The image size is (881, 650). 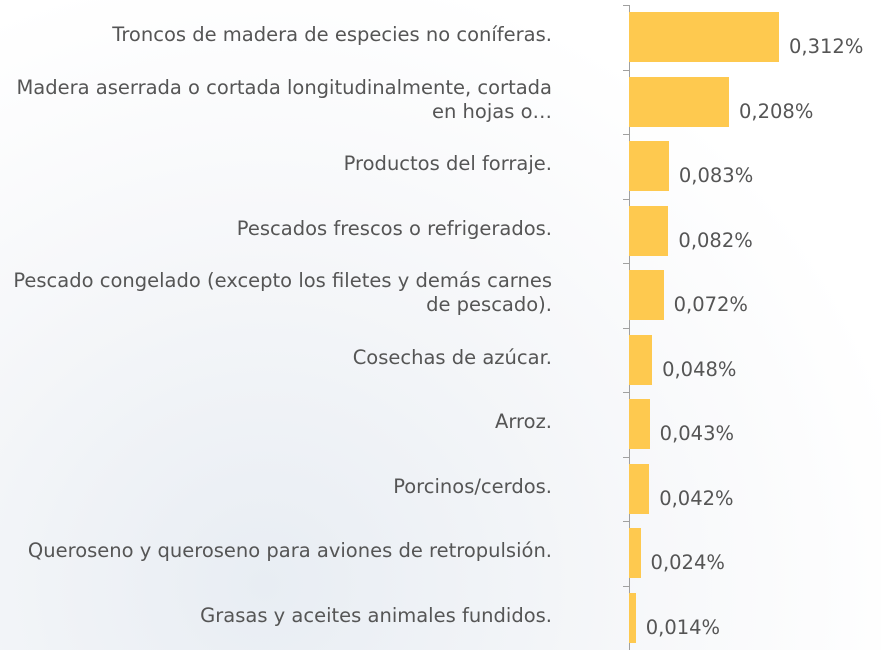 I want to click on category-label: Cosechas de azúcar., so click(x=452, y=357).